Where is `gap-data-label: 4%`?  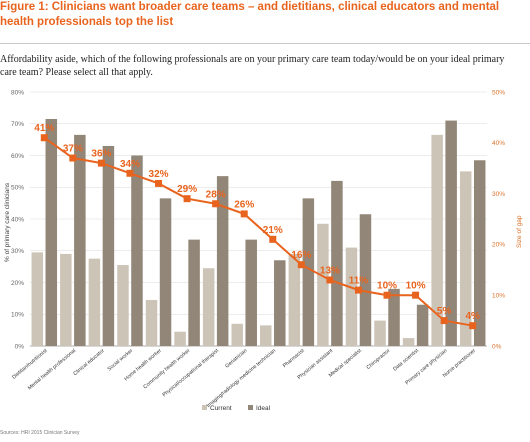
gap-data-label: 4% is located at coordinates (472, 316).